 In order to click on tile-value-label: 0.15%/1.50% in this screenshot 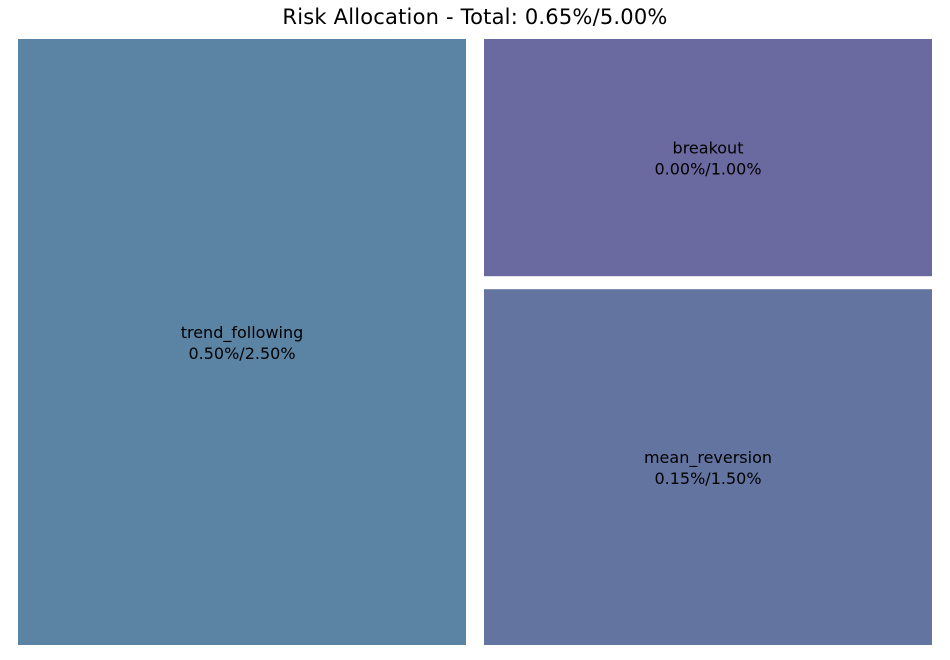, I will do `click(707, 478)`.